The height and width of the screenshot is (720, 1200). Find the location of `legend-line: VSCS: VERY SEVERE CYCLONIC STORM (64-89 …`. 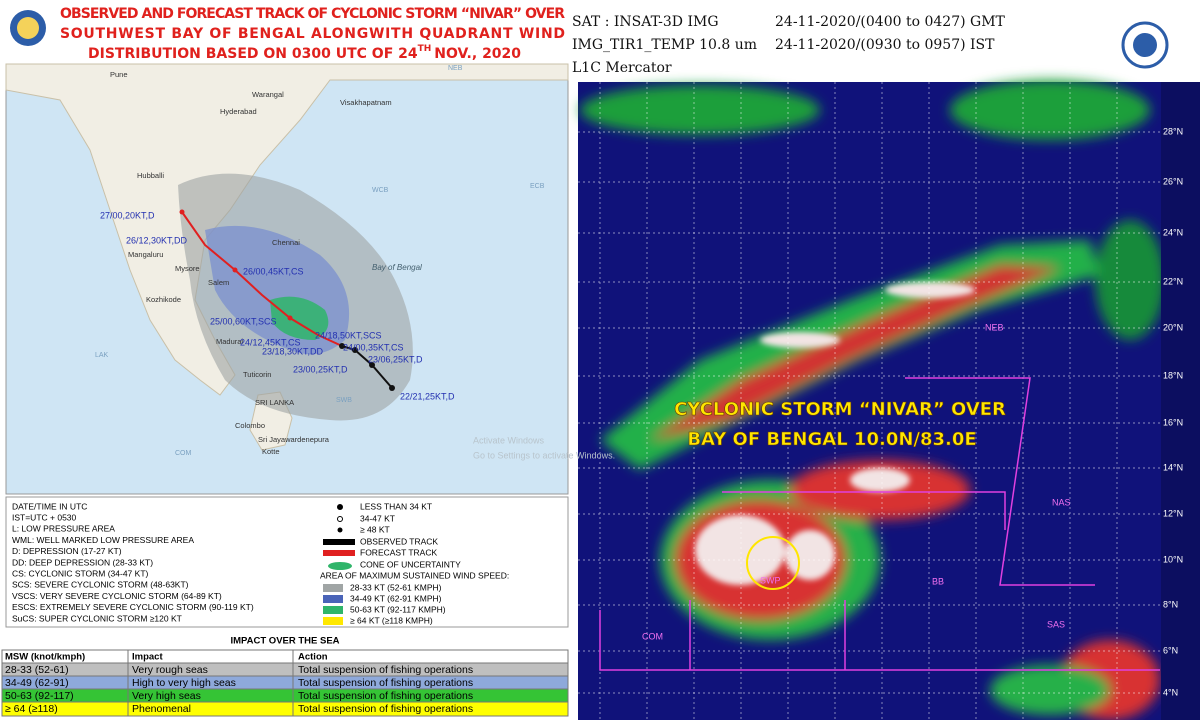

legend-line: VSCS: VERY SEVERE CYCLONIC STORM (64-89 … is located at coordinates (117, 596).